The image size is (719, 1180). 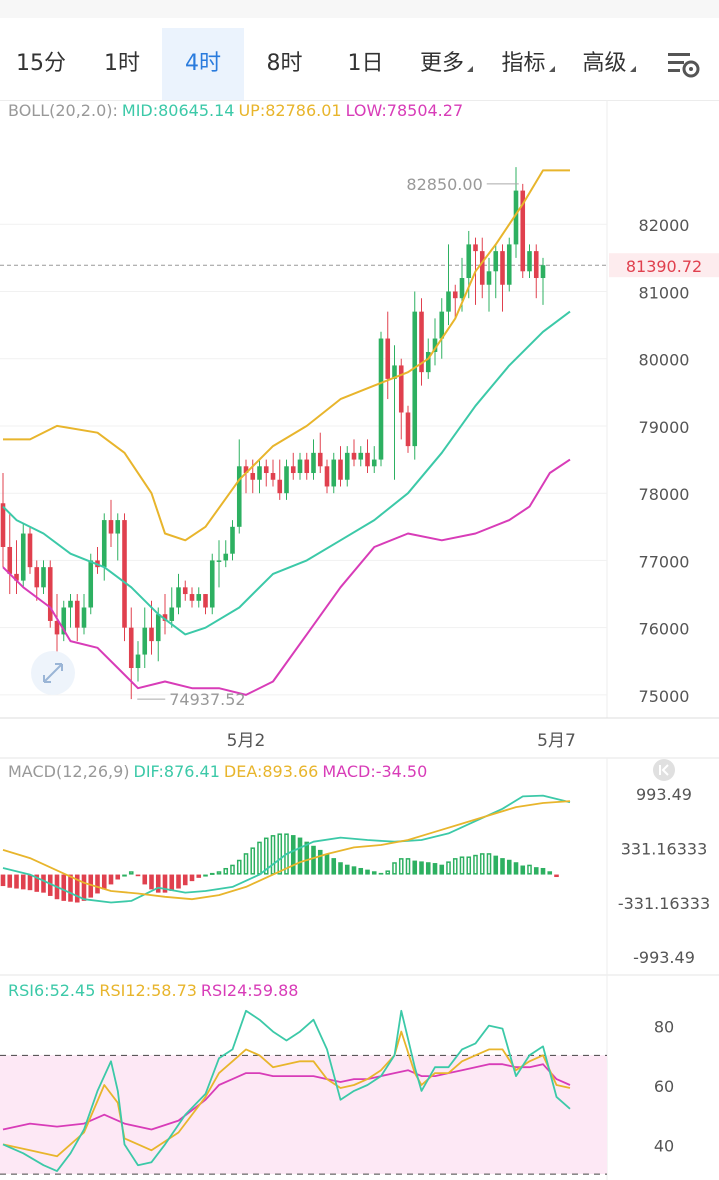 I want to click on tab-4: 8时, so click(x=284, y=64).